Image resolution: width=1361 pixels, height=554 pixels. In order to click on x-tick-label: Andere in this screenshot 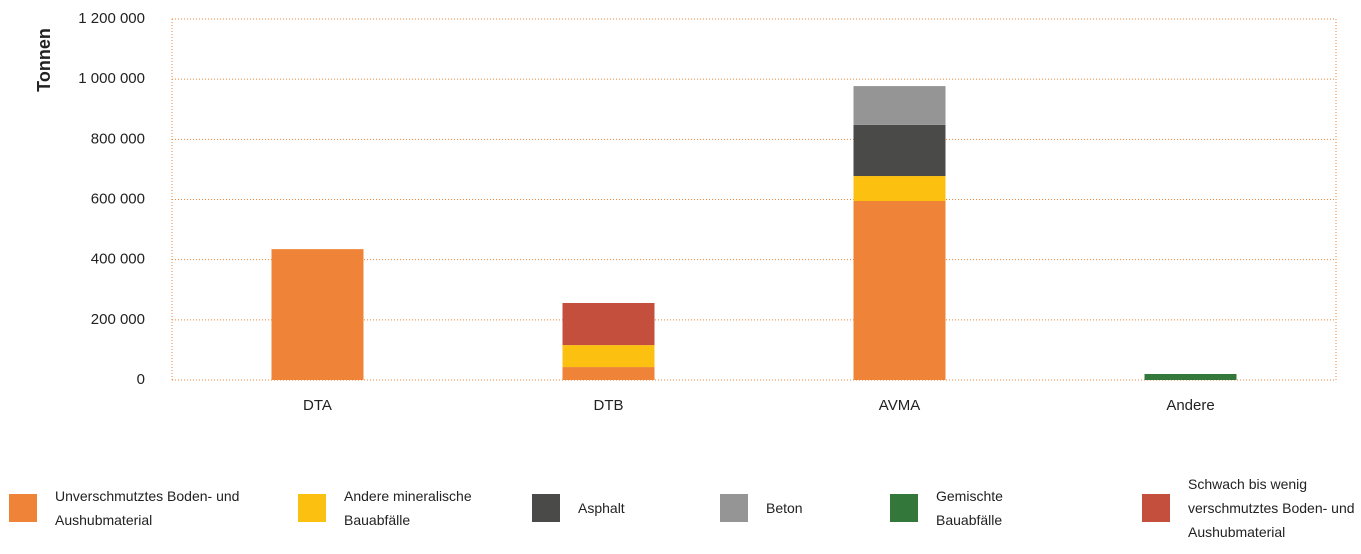, I will do `click(1190, 405)`.